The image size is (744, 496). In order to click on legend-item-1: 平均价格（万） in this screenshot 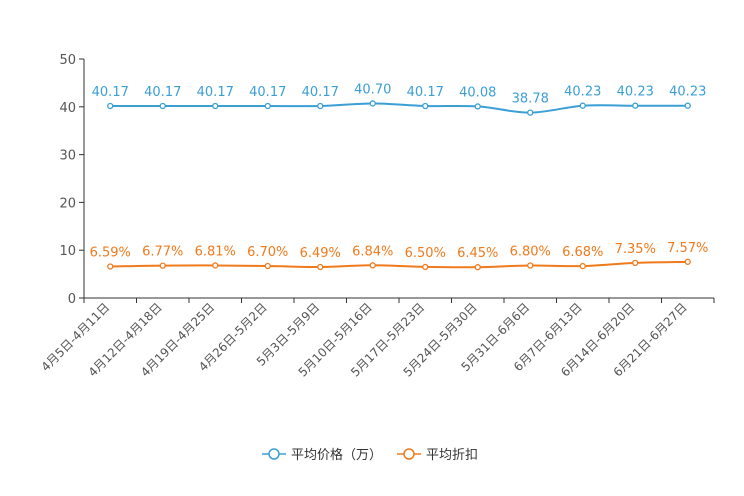, I will do `click(322, 455)`.